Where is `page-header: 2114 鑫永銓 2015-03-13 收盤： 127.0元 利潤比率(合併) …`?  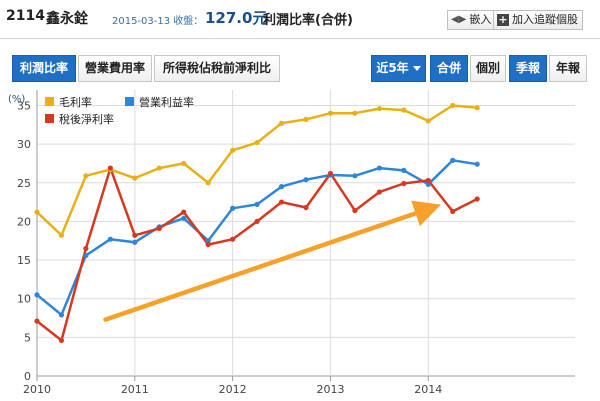
page-header: 2114 鑫永銓 2015-03-13 收盤： 127.0元 利潤比率(合併) … is located at coordinates (300, 19).